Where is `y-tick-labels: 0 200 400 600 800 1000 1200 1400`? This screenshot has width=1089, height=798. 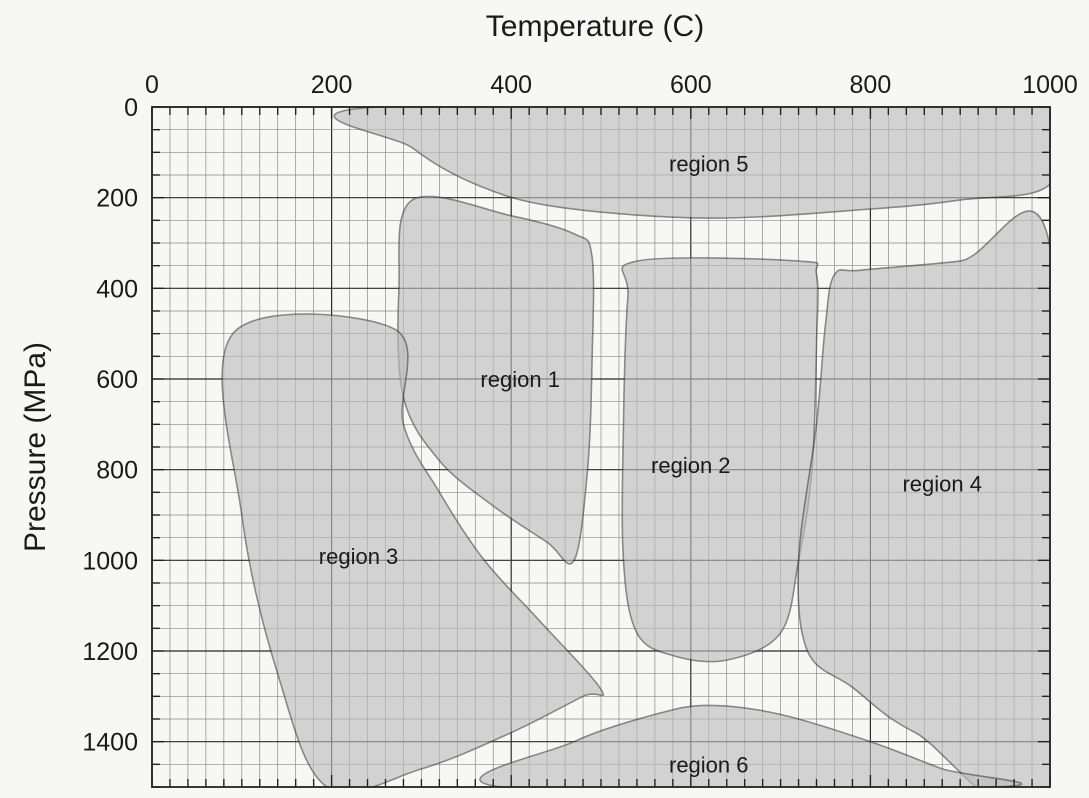
y-tick-labels: 0 200 400 600 800 1000 1200 1400 is located at coordinates (110, 425).